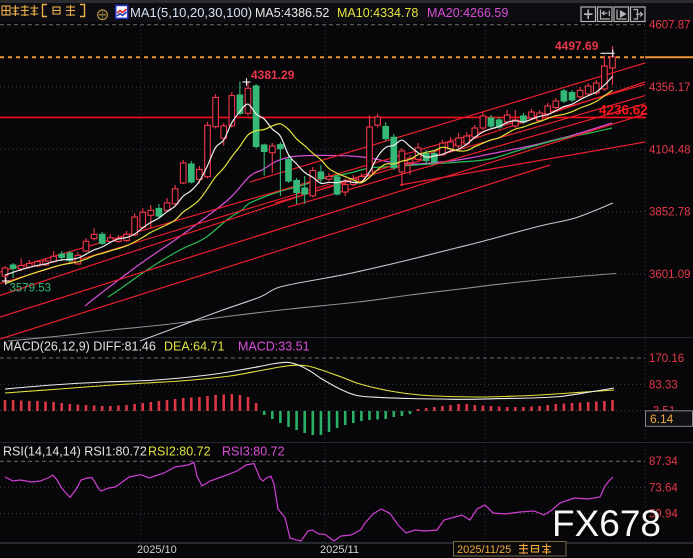  I want to click on svg-text: 59.94, so click(663, 515).